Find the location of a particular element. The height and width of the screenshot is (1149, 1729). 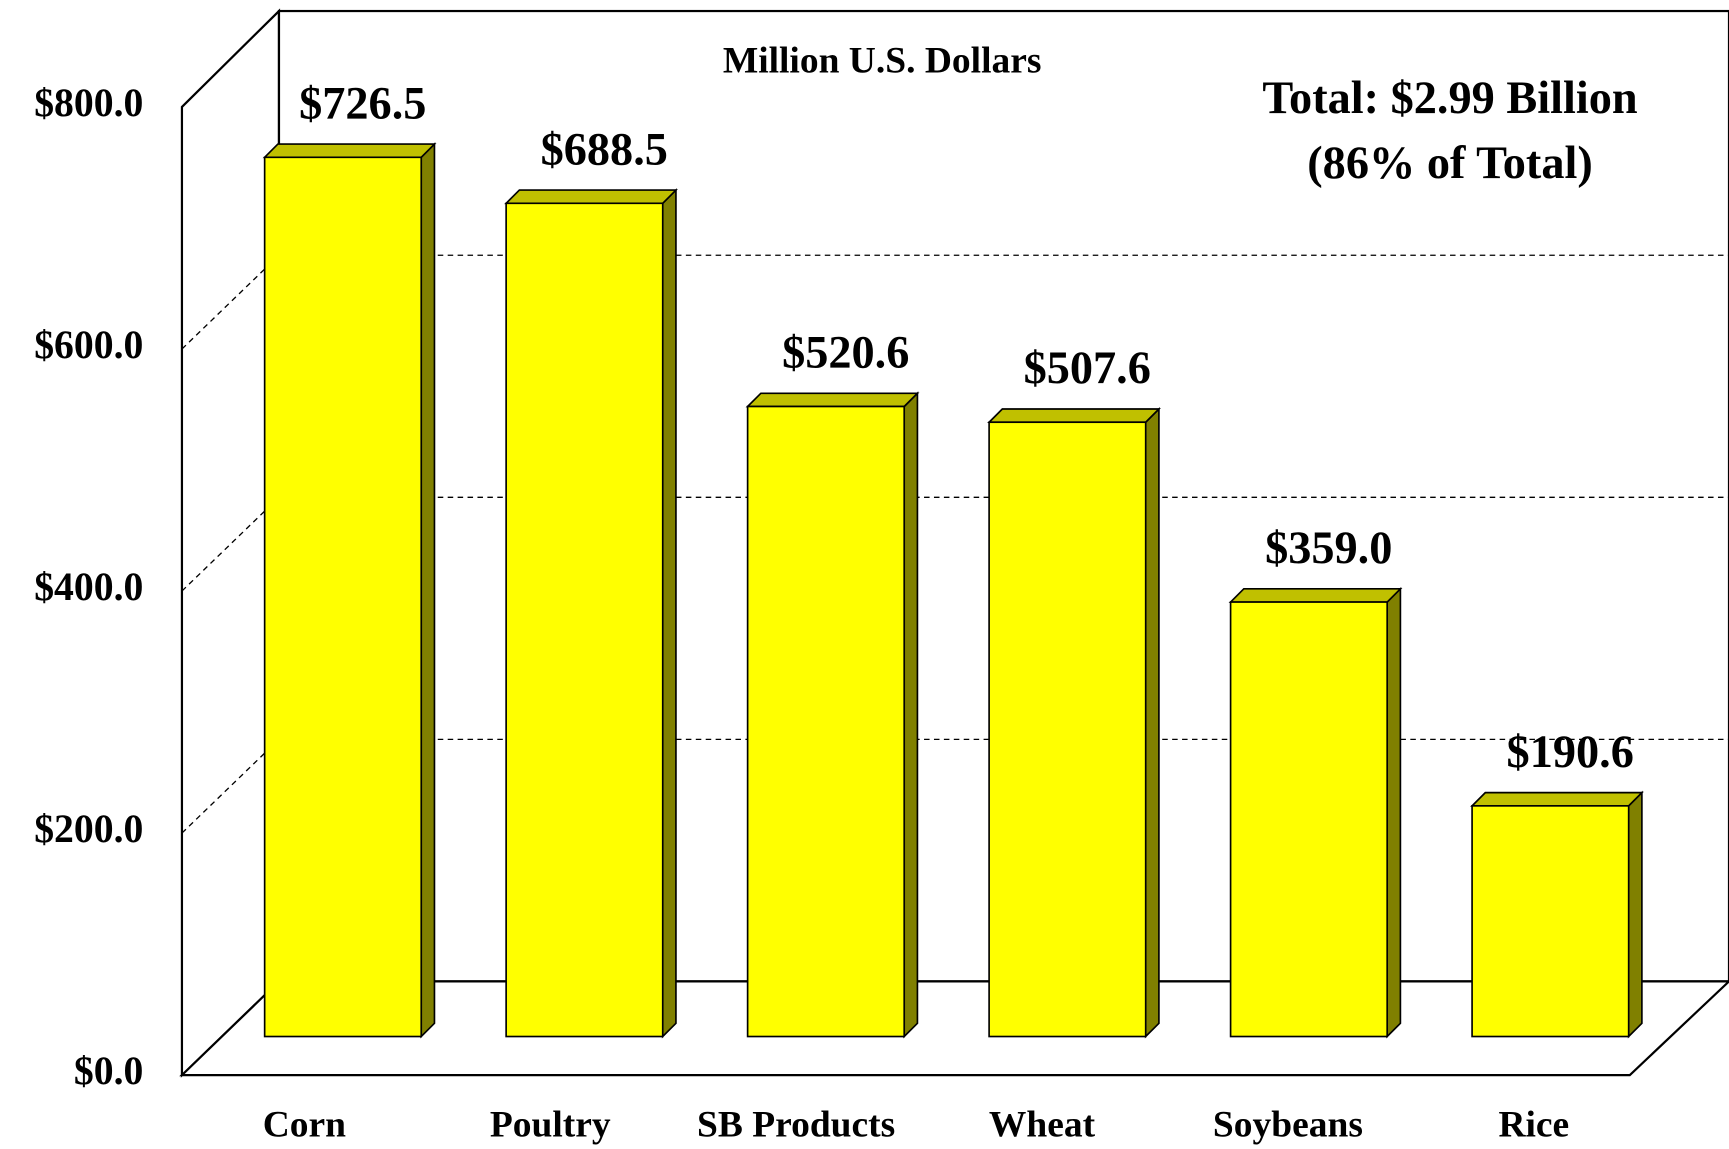

x-tick-label: Wheat is located at coordinates (1042, 1125).